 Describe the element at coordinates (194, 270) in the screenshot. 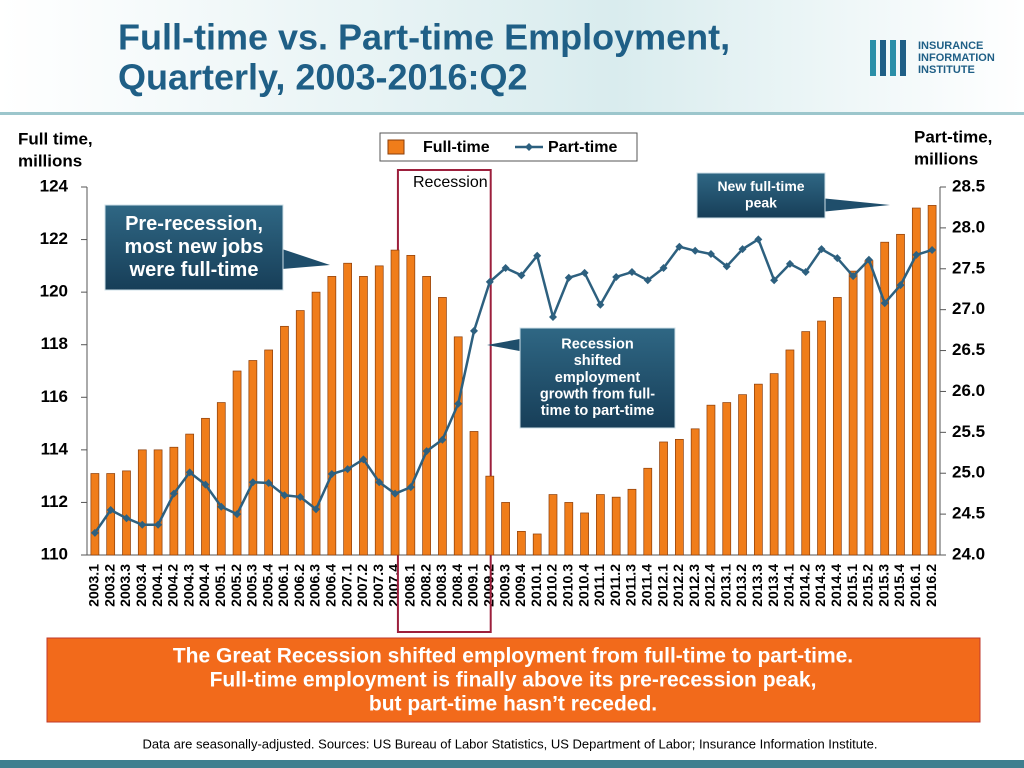

I see `callout-text: were full-time` at that location.